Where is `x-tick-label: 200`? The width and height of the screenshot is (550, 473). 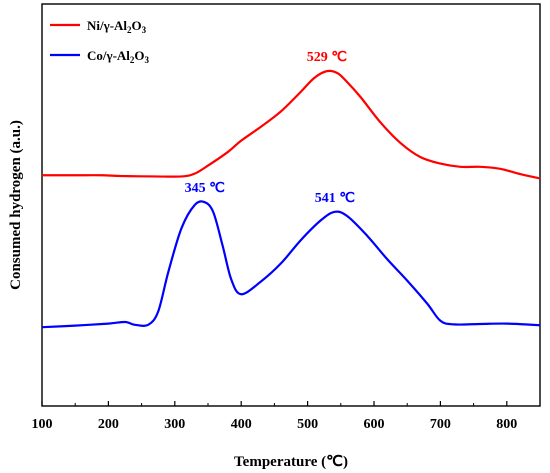 x-tick-label: 200 is located at coordinates (108, 424).